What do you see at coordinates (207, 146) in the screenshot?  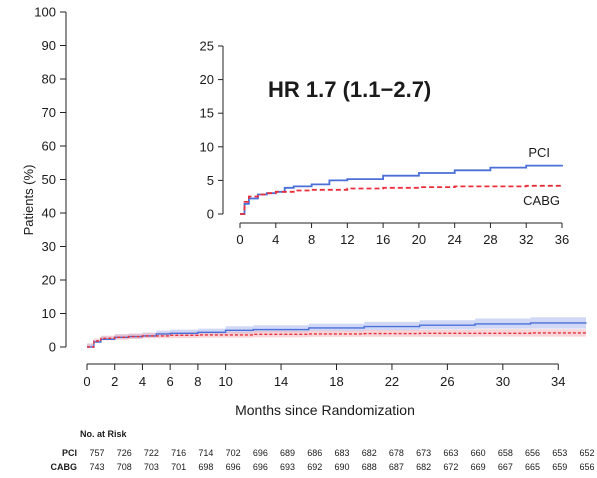 I see `inset-y-tick-label: 10` at bounding box center [207, 146].